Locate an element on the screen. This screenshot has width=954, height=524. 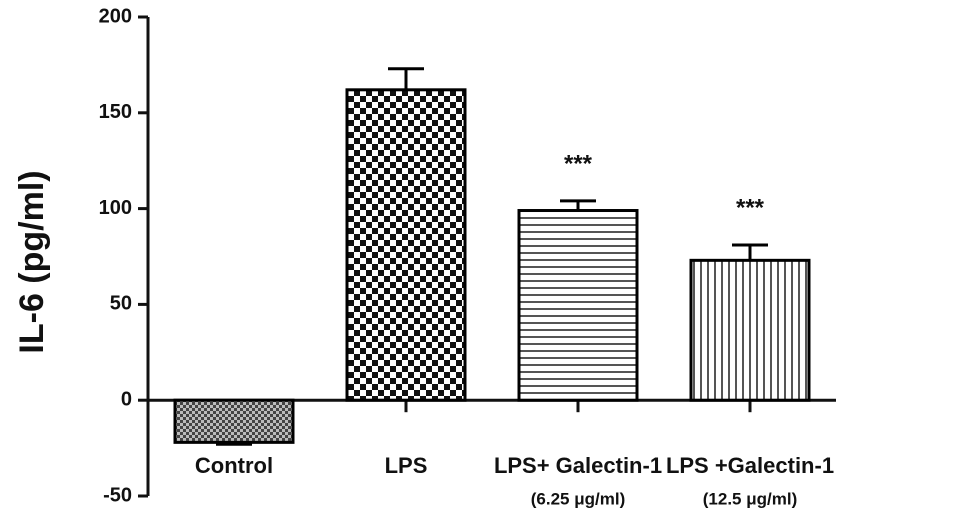
y-tick-label: -50 is located at coordinates (117, 495).